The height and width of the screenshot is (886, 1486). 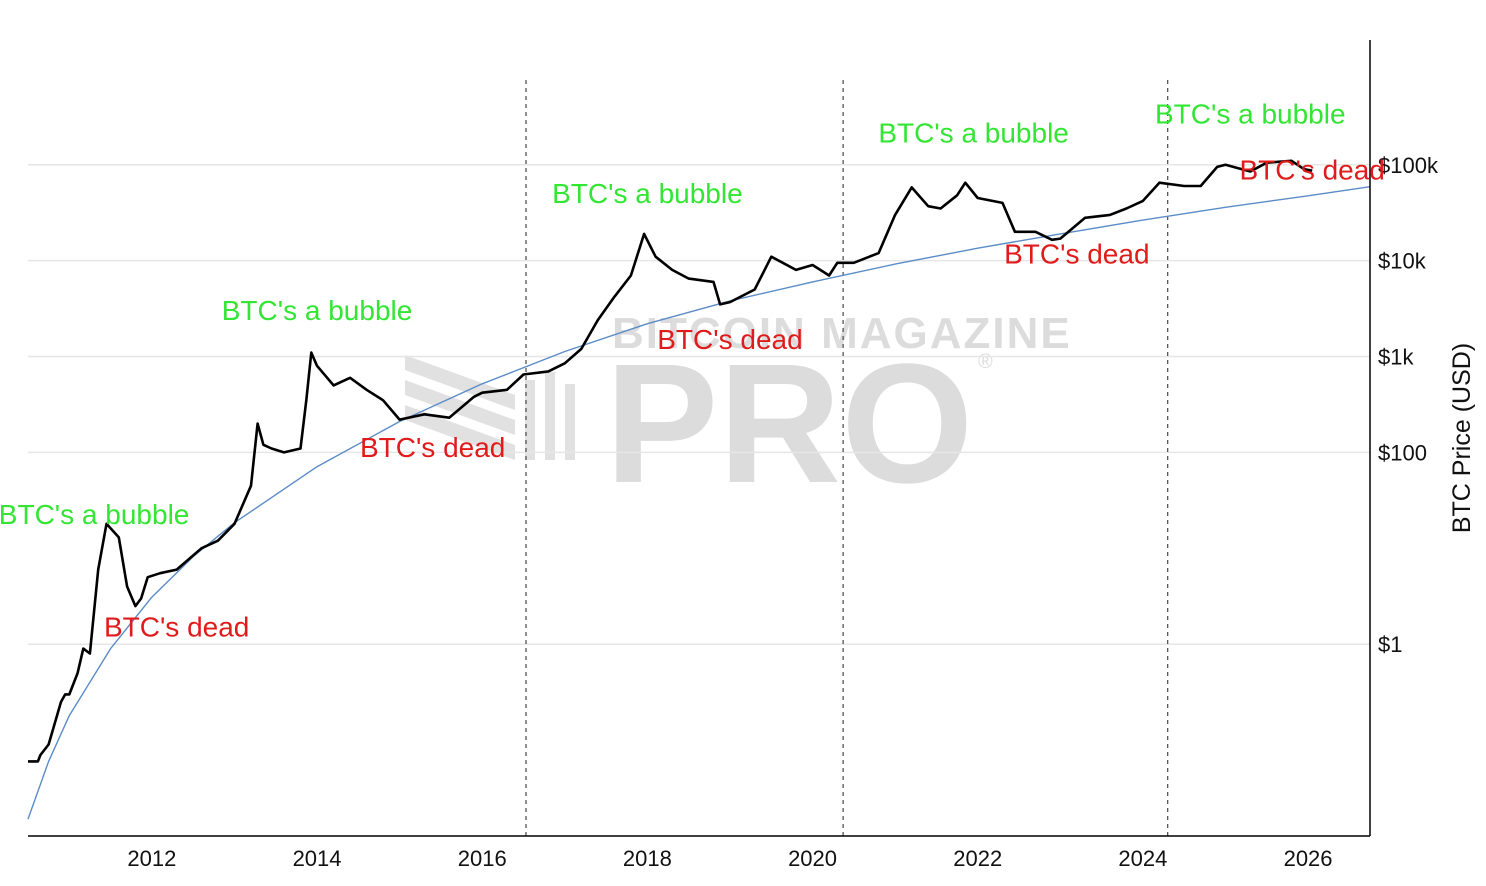 What do you see at coordinates (1408, 405) in the screenshot?
I see `y-tick-labels: $100k $10k $1k $100 $1` at bounding box center [1408, 405].